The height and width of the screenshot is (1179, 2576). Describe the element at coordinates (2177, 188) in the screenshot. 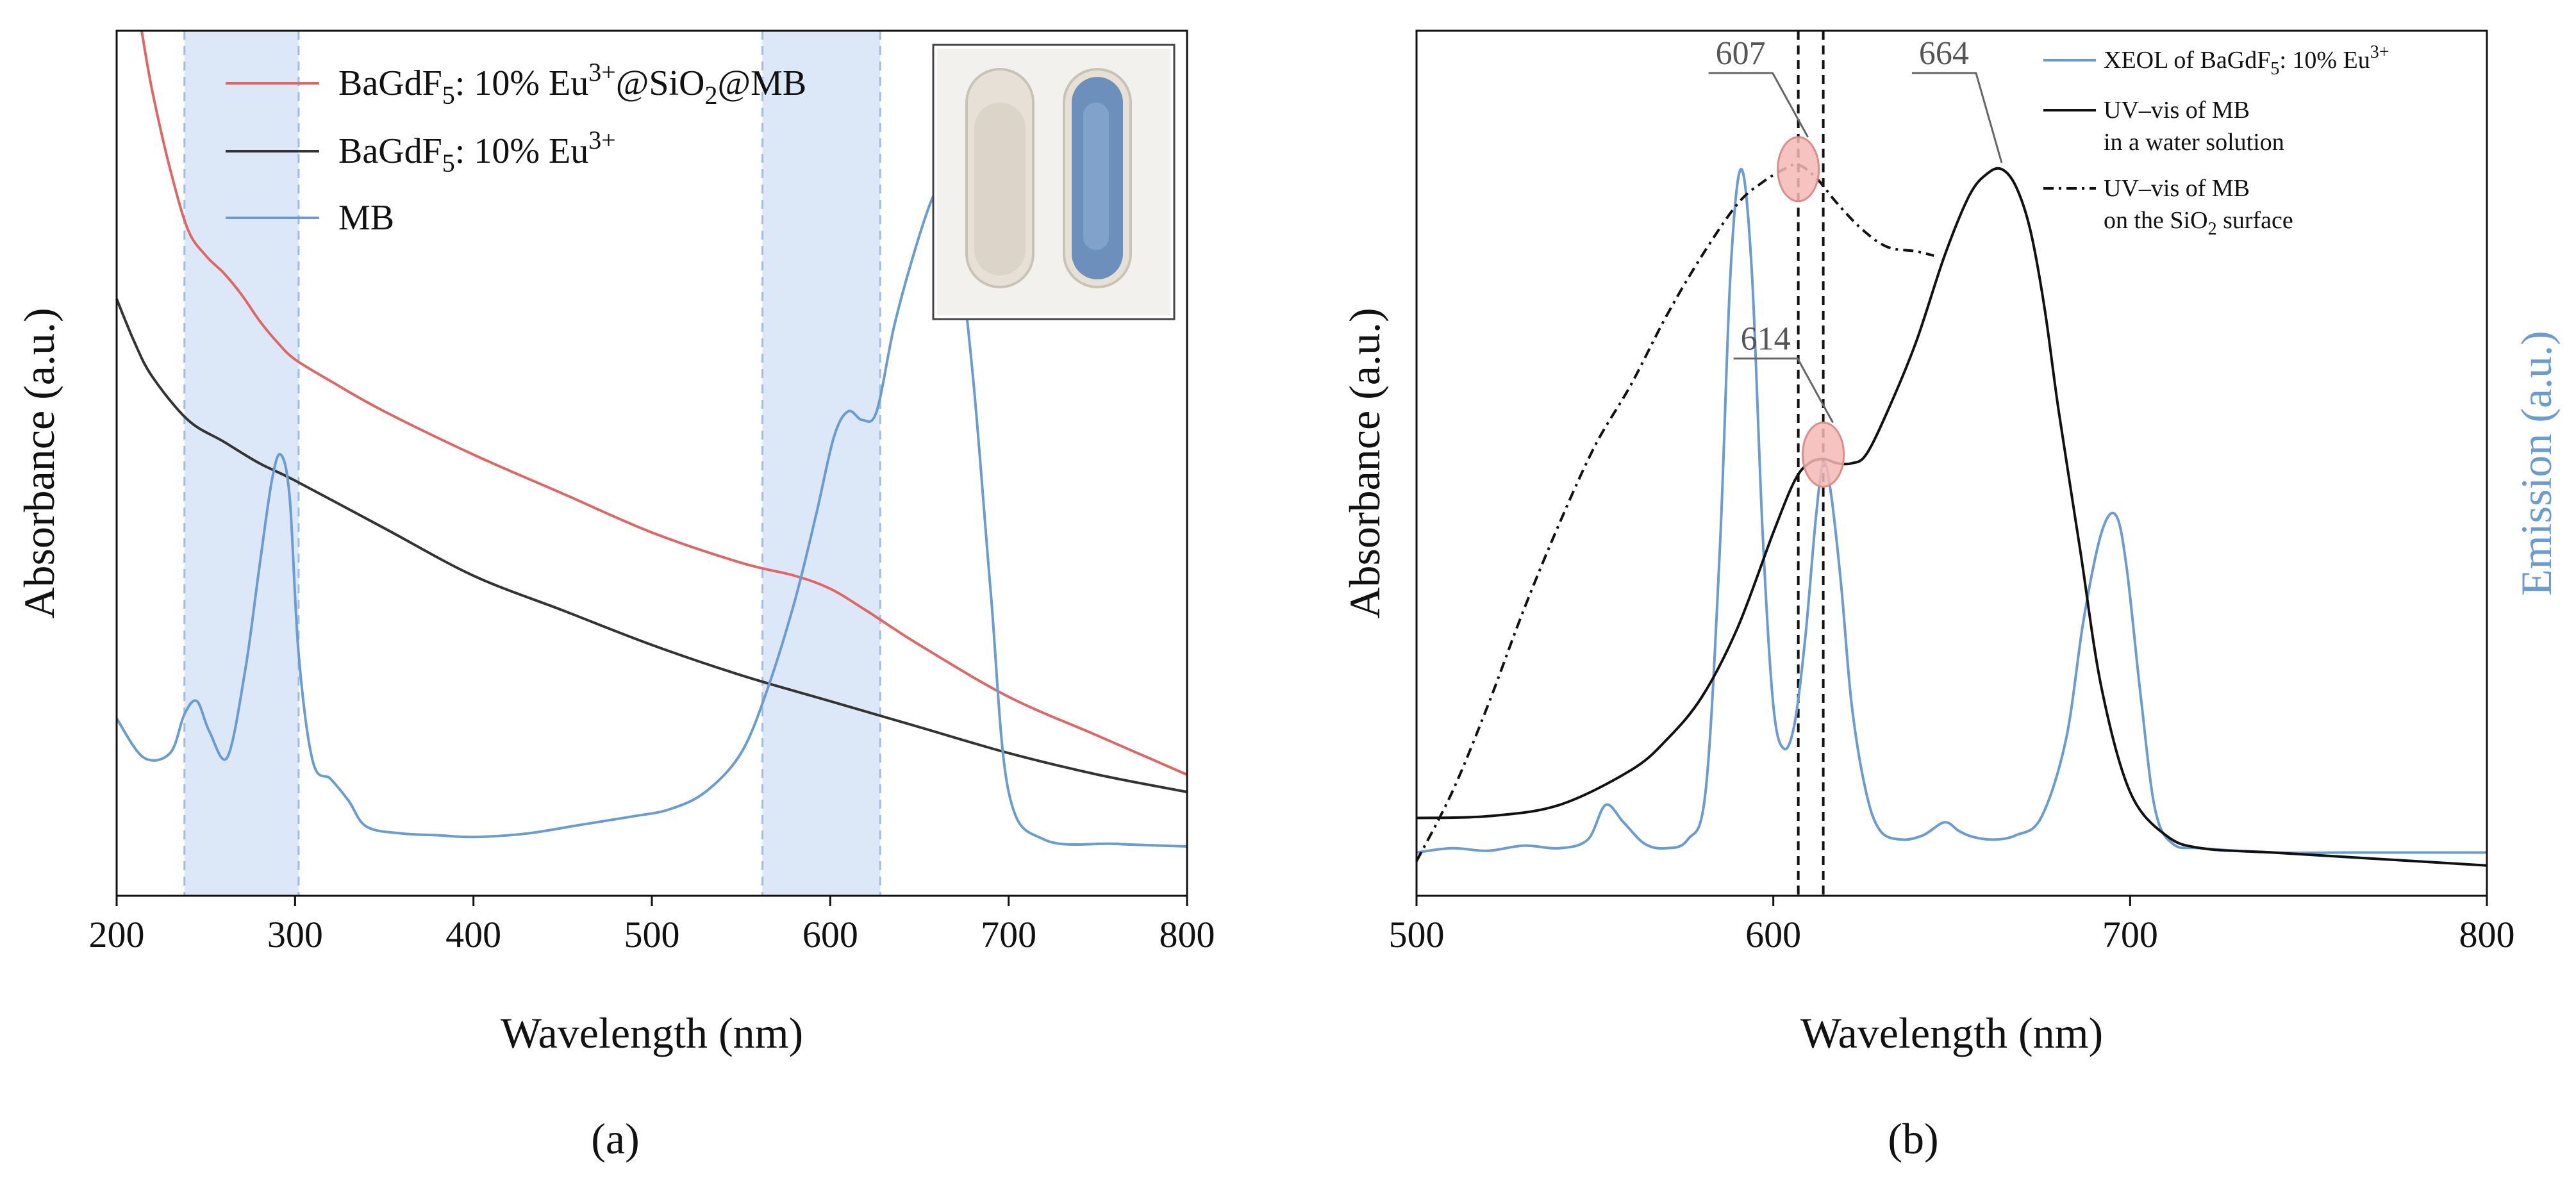

I see `legend-label-b-3-line1: UV–vis of MB` at that location.